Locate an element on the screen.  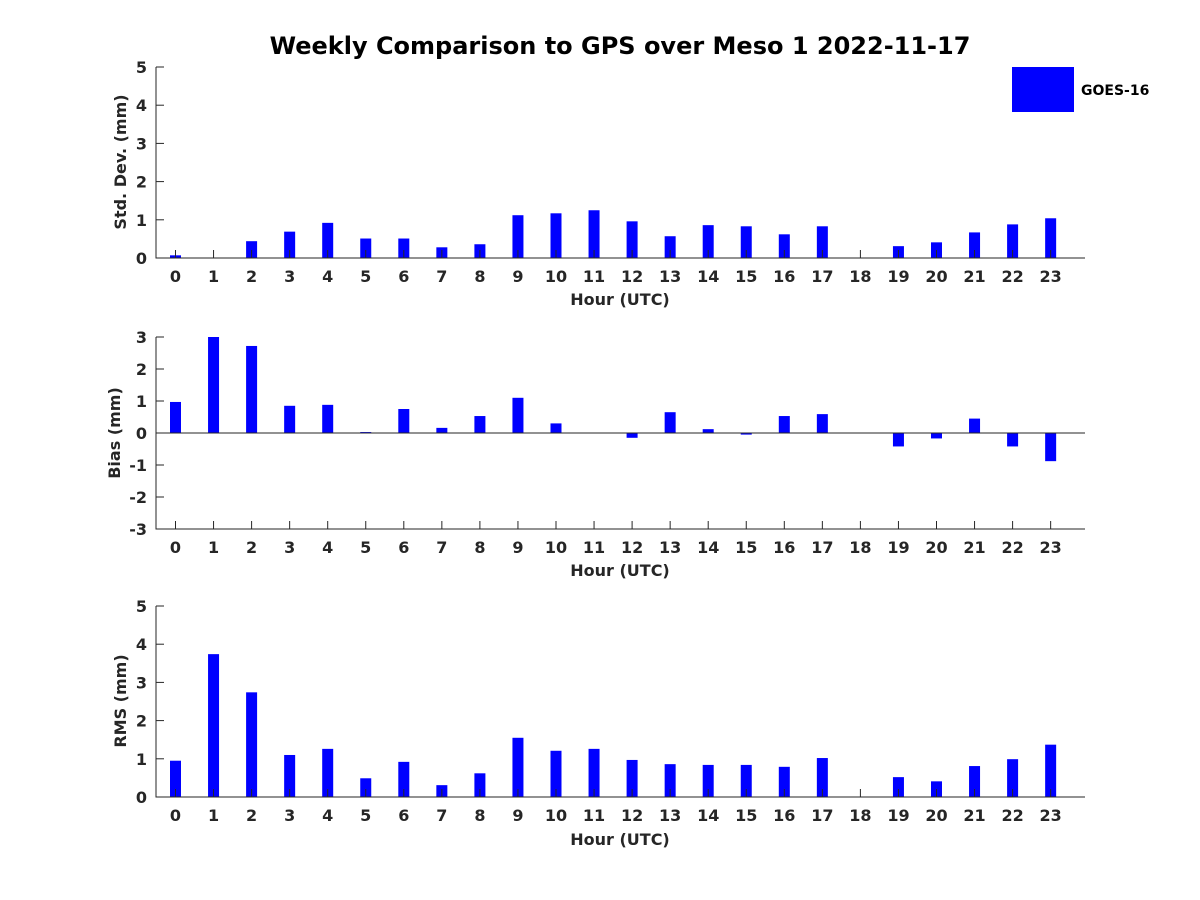
rms-y-tick-label: 3 is located at coordinates (141, 682).